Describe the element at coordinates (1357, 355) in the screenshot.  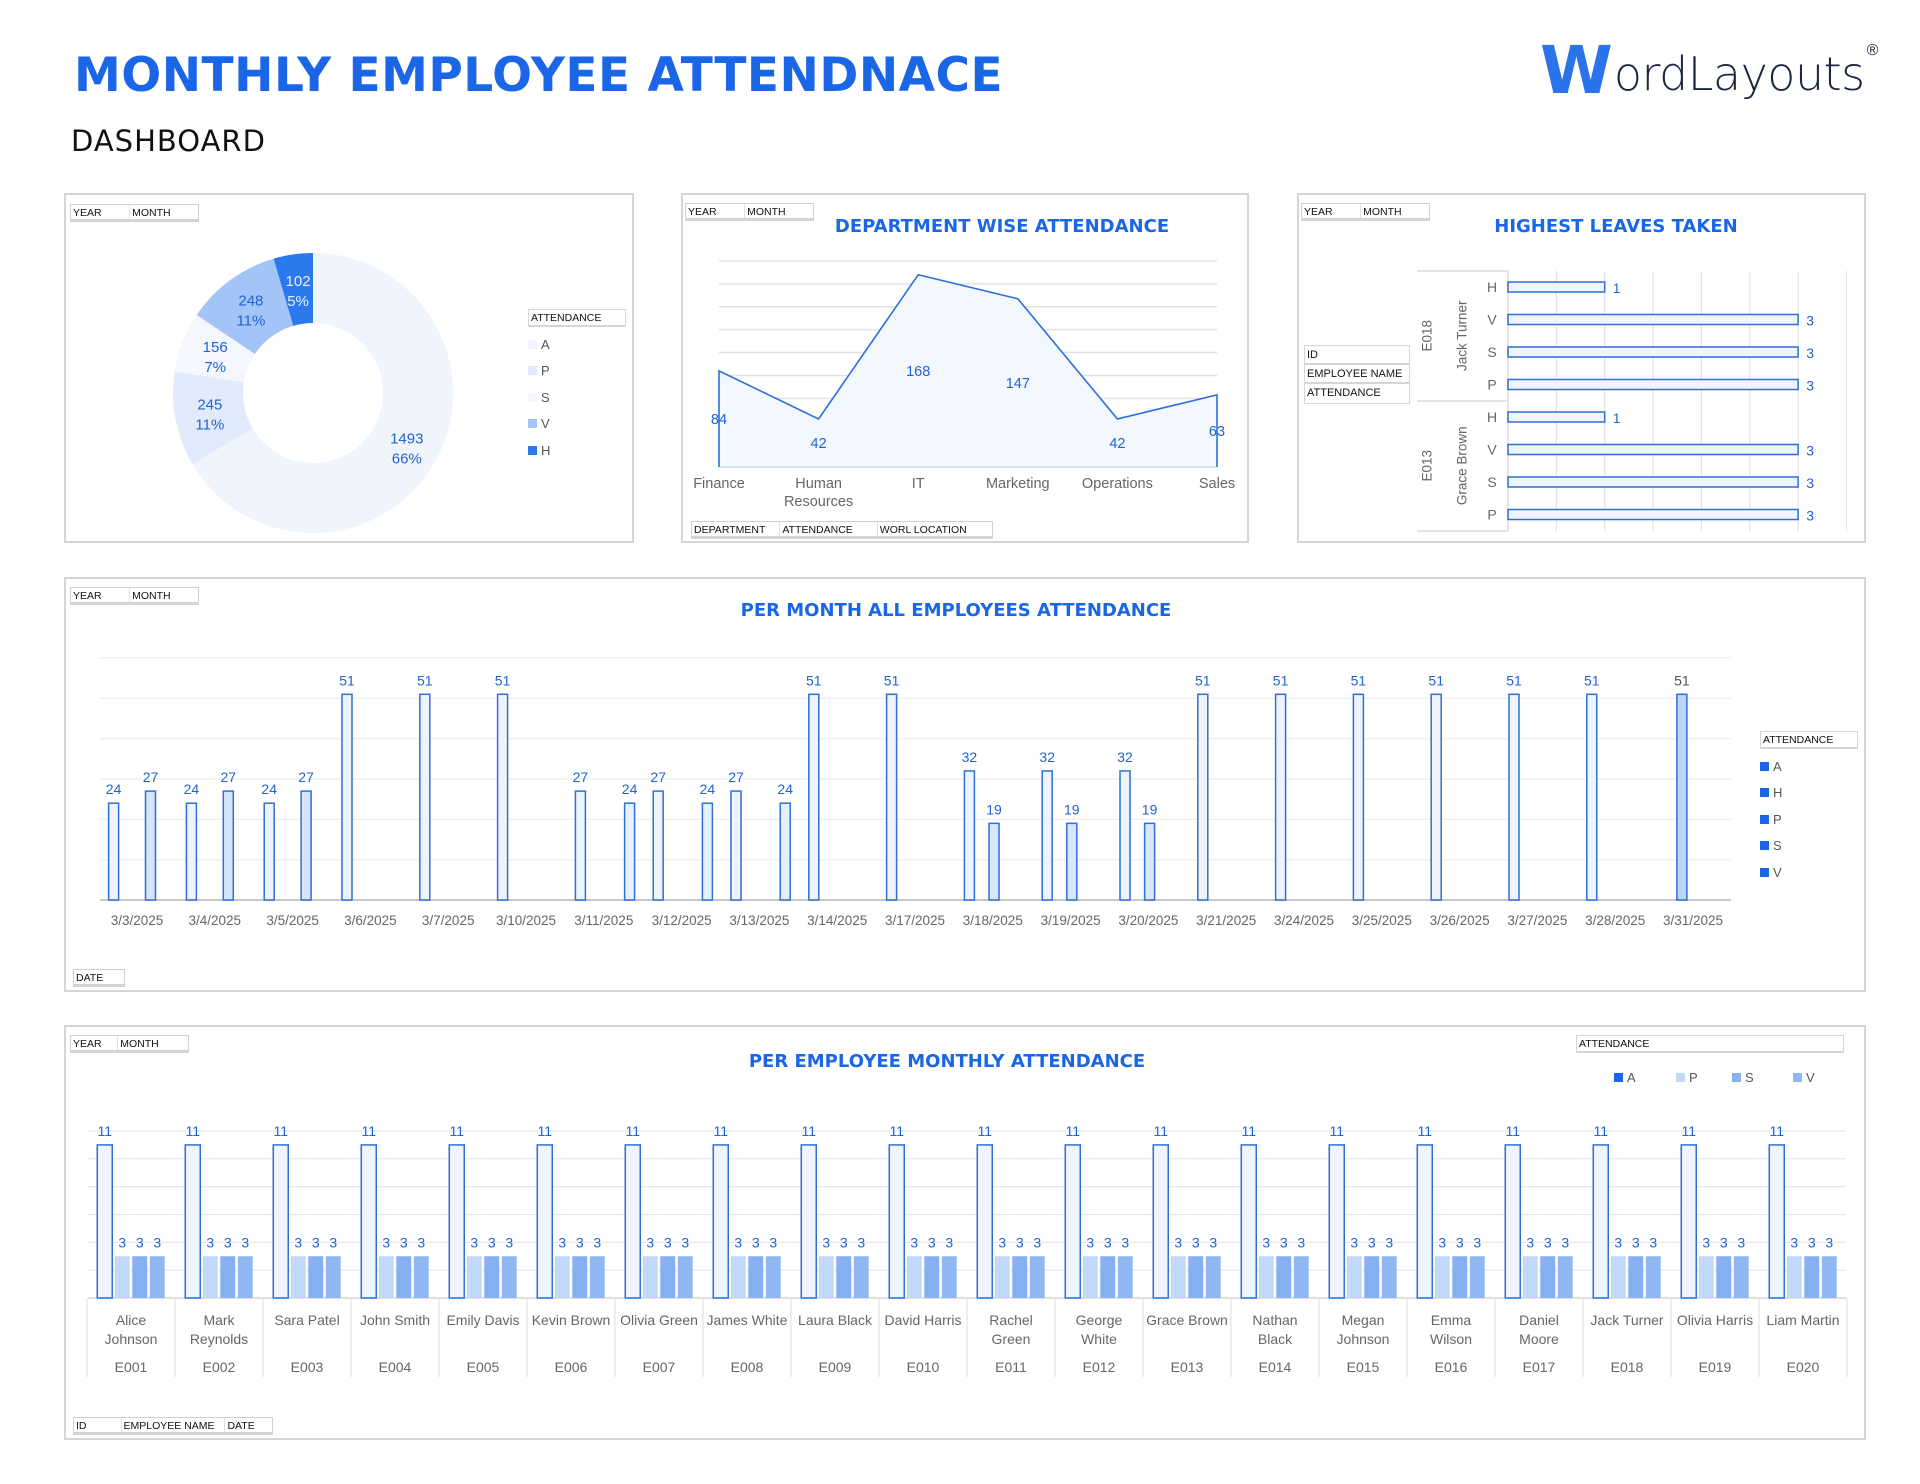
I see `id-field-button: ID` at that location.